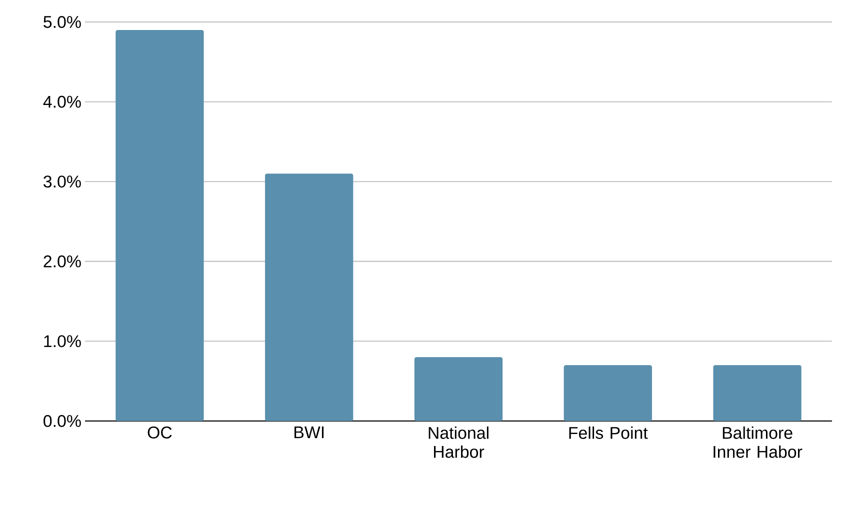 Image resolution: width=841 pixels, height=507 pixels. Describe the element at coordinates (62, 102) in the screenshot. I see `y-tick-label: 4.0%` at that location.